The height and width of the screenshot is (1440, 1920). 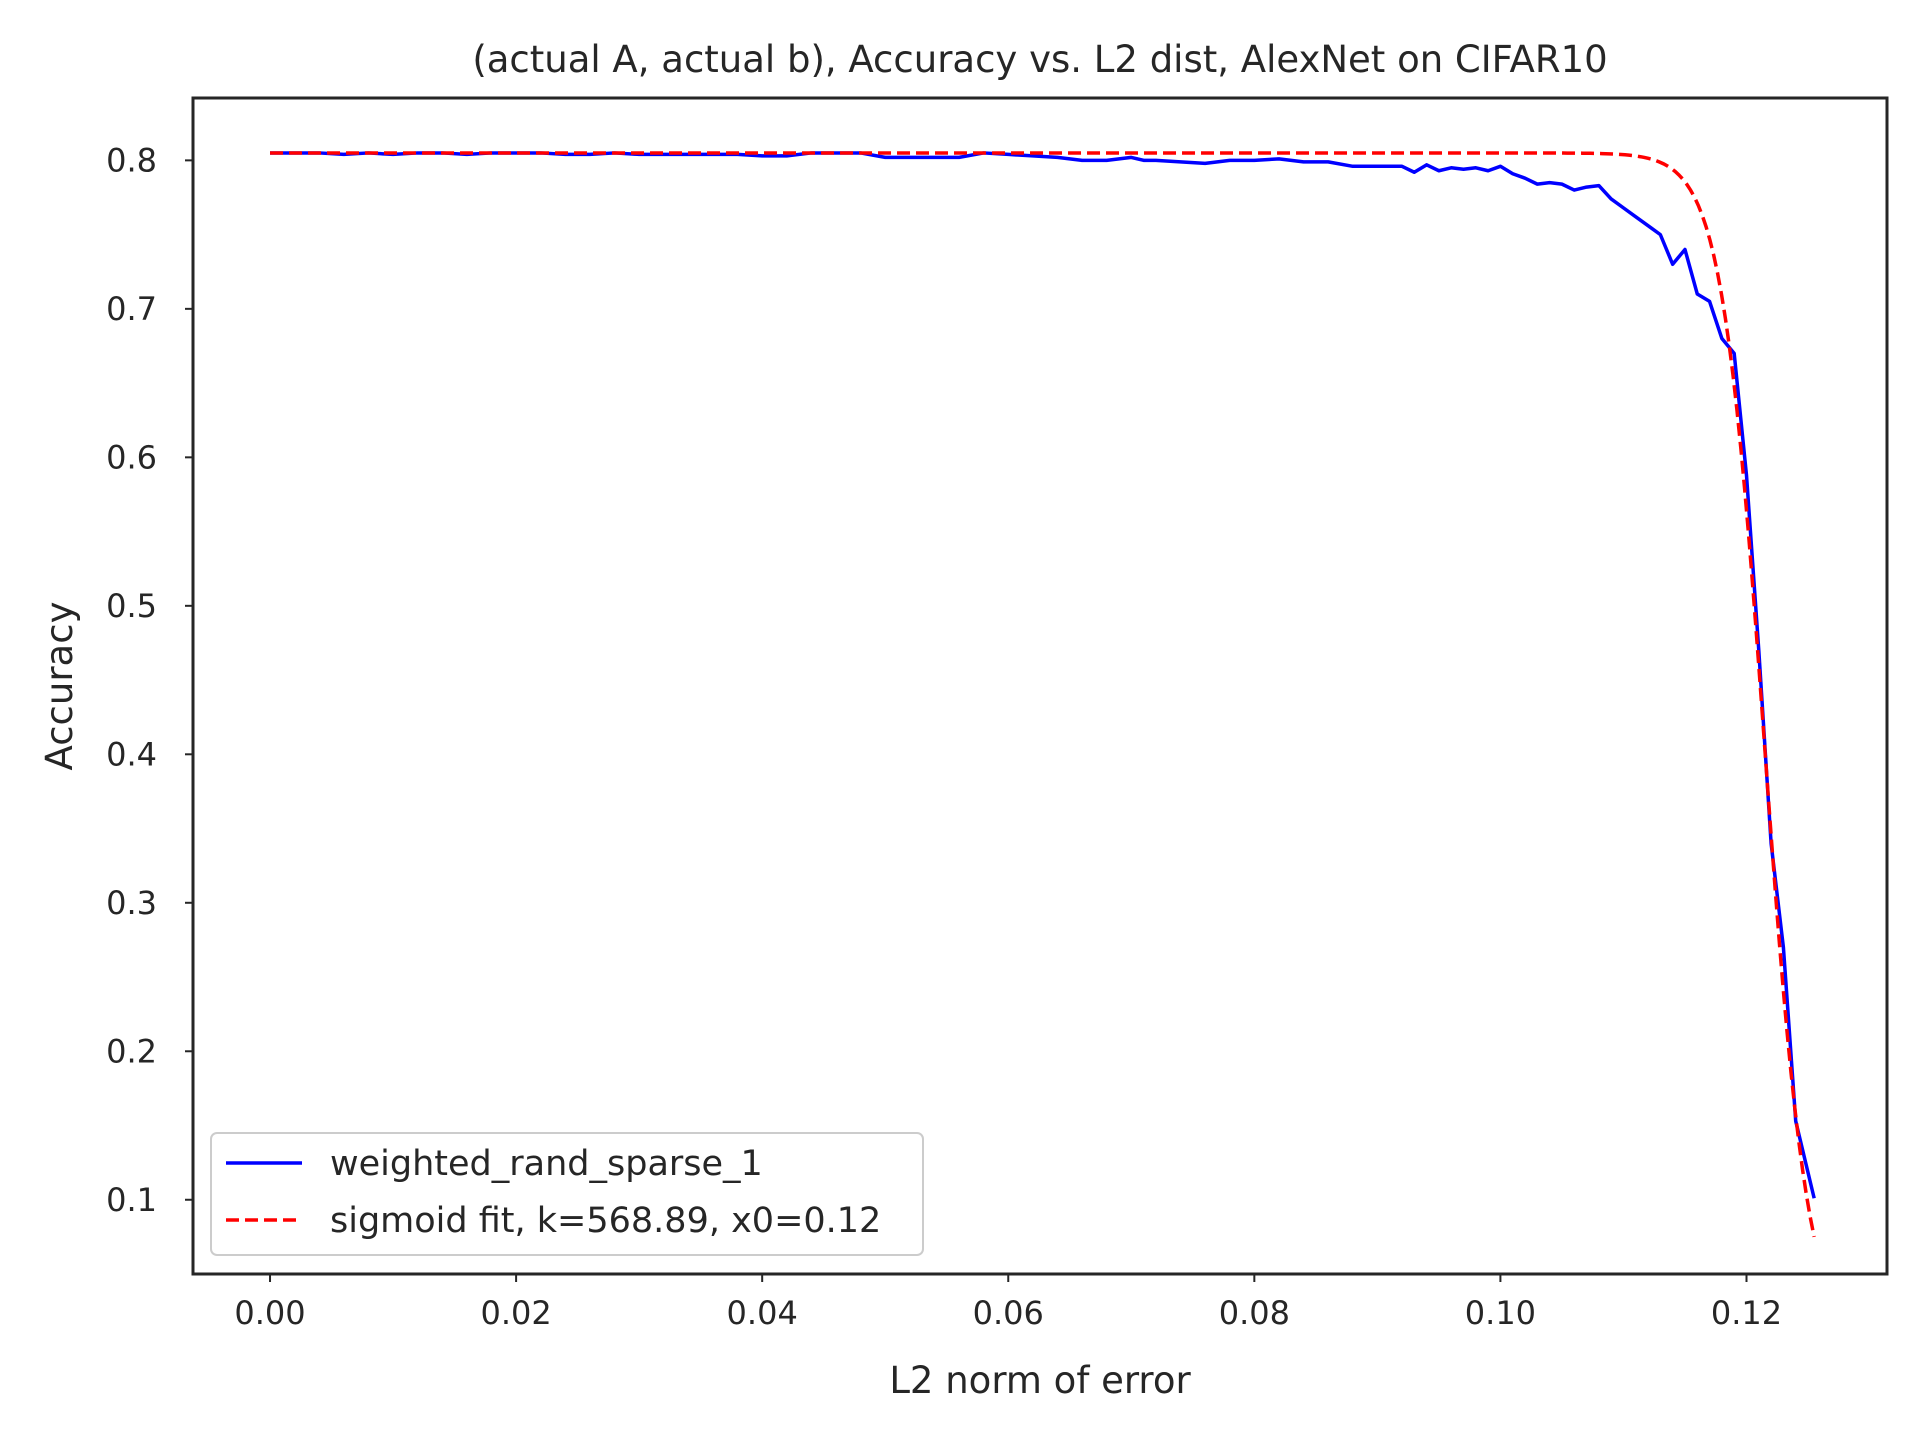 What do you see at coordinates (131, 606) in the screenshot?
I see `y-tick-label: 0.5` at bounding box center [131, 606].